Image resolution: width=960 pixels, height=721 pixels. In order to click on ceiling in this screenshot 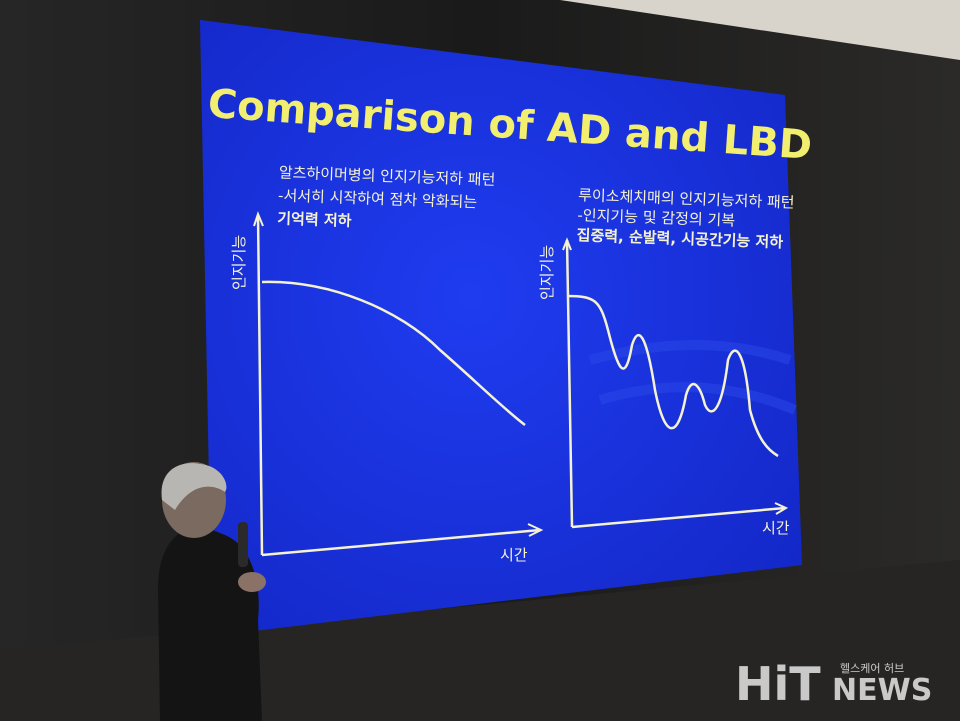, I will do `click(760, 30)`.